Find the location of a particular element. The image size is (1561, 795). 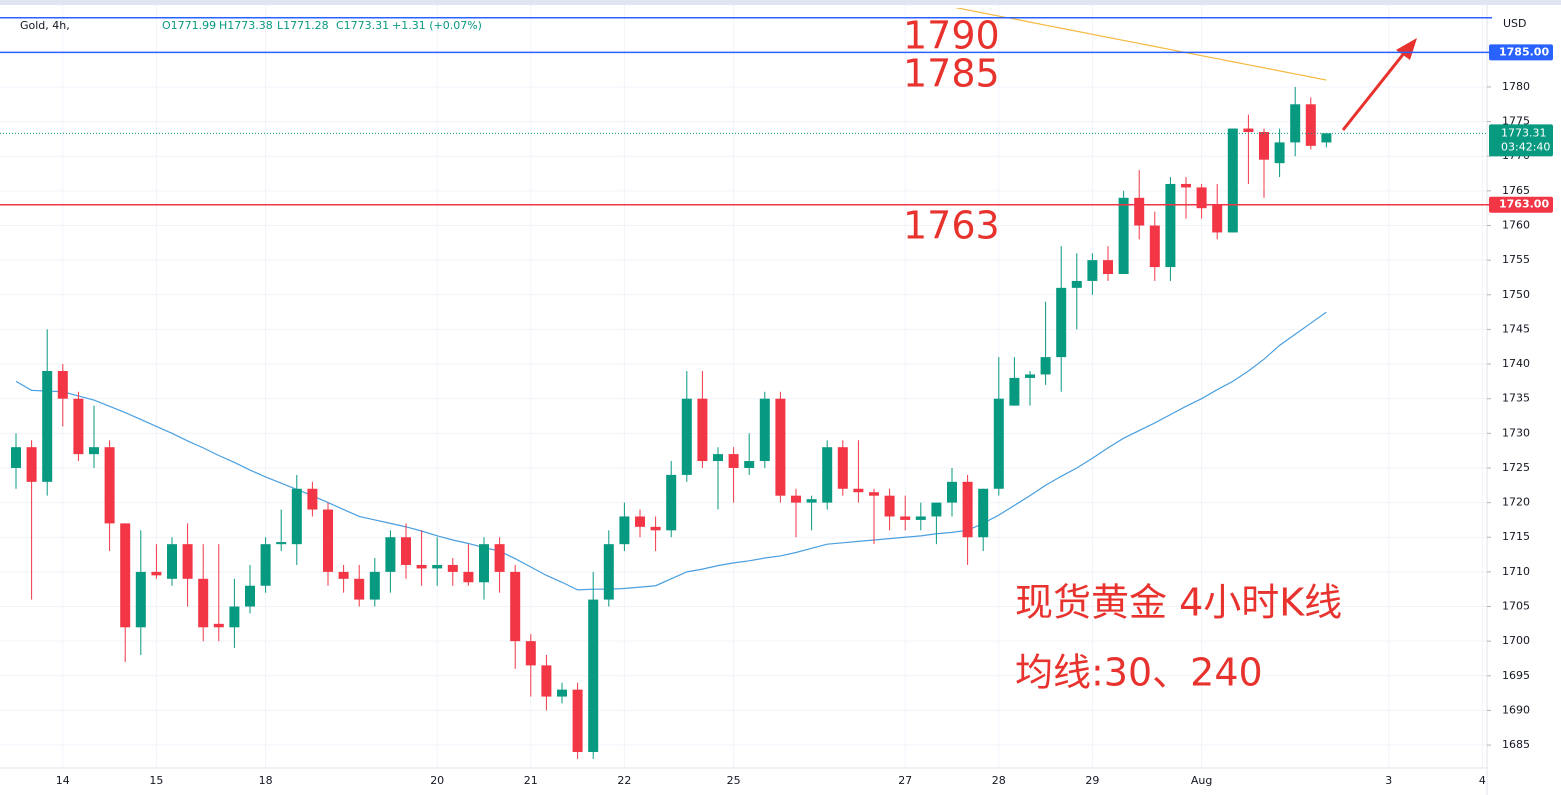

y-tick-label: 1735 is located at coordinates (1516, 398).